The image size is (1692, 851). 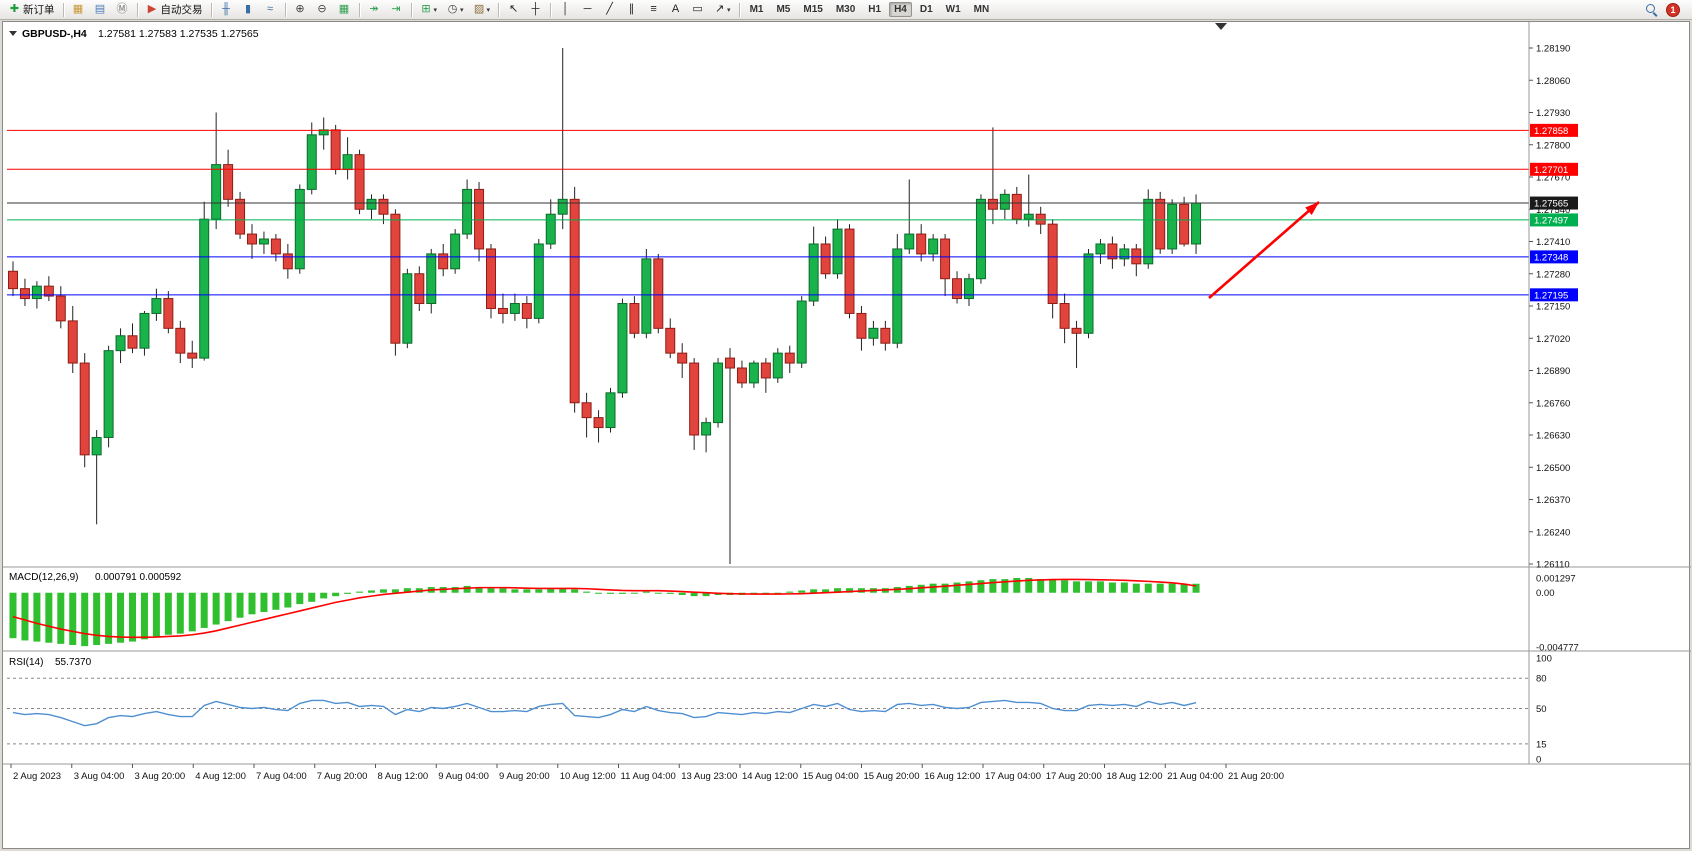 I want to click on cursor-button: ↖, so click(x=513, y=10).